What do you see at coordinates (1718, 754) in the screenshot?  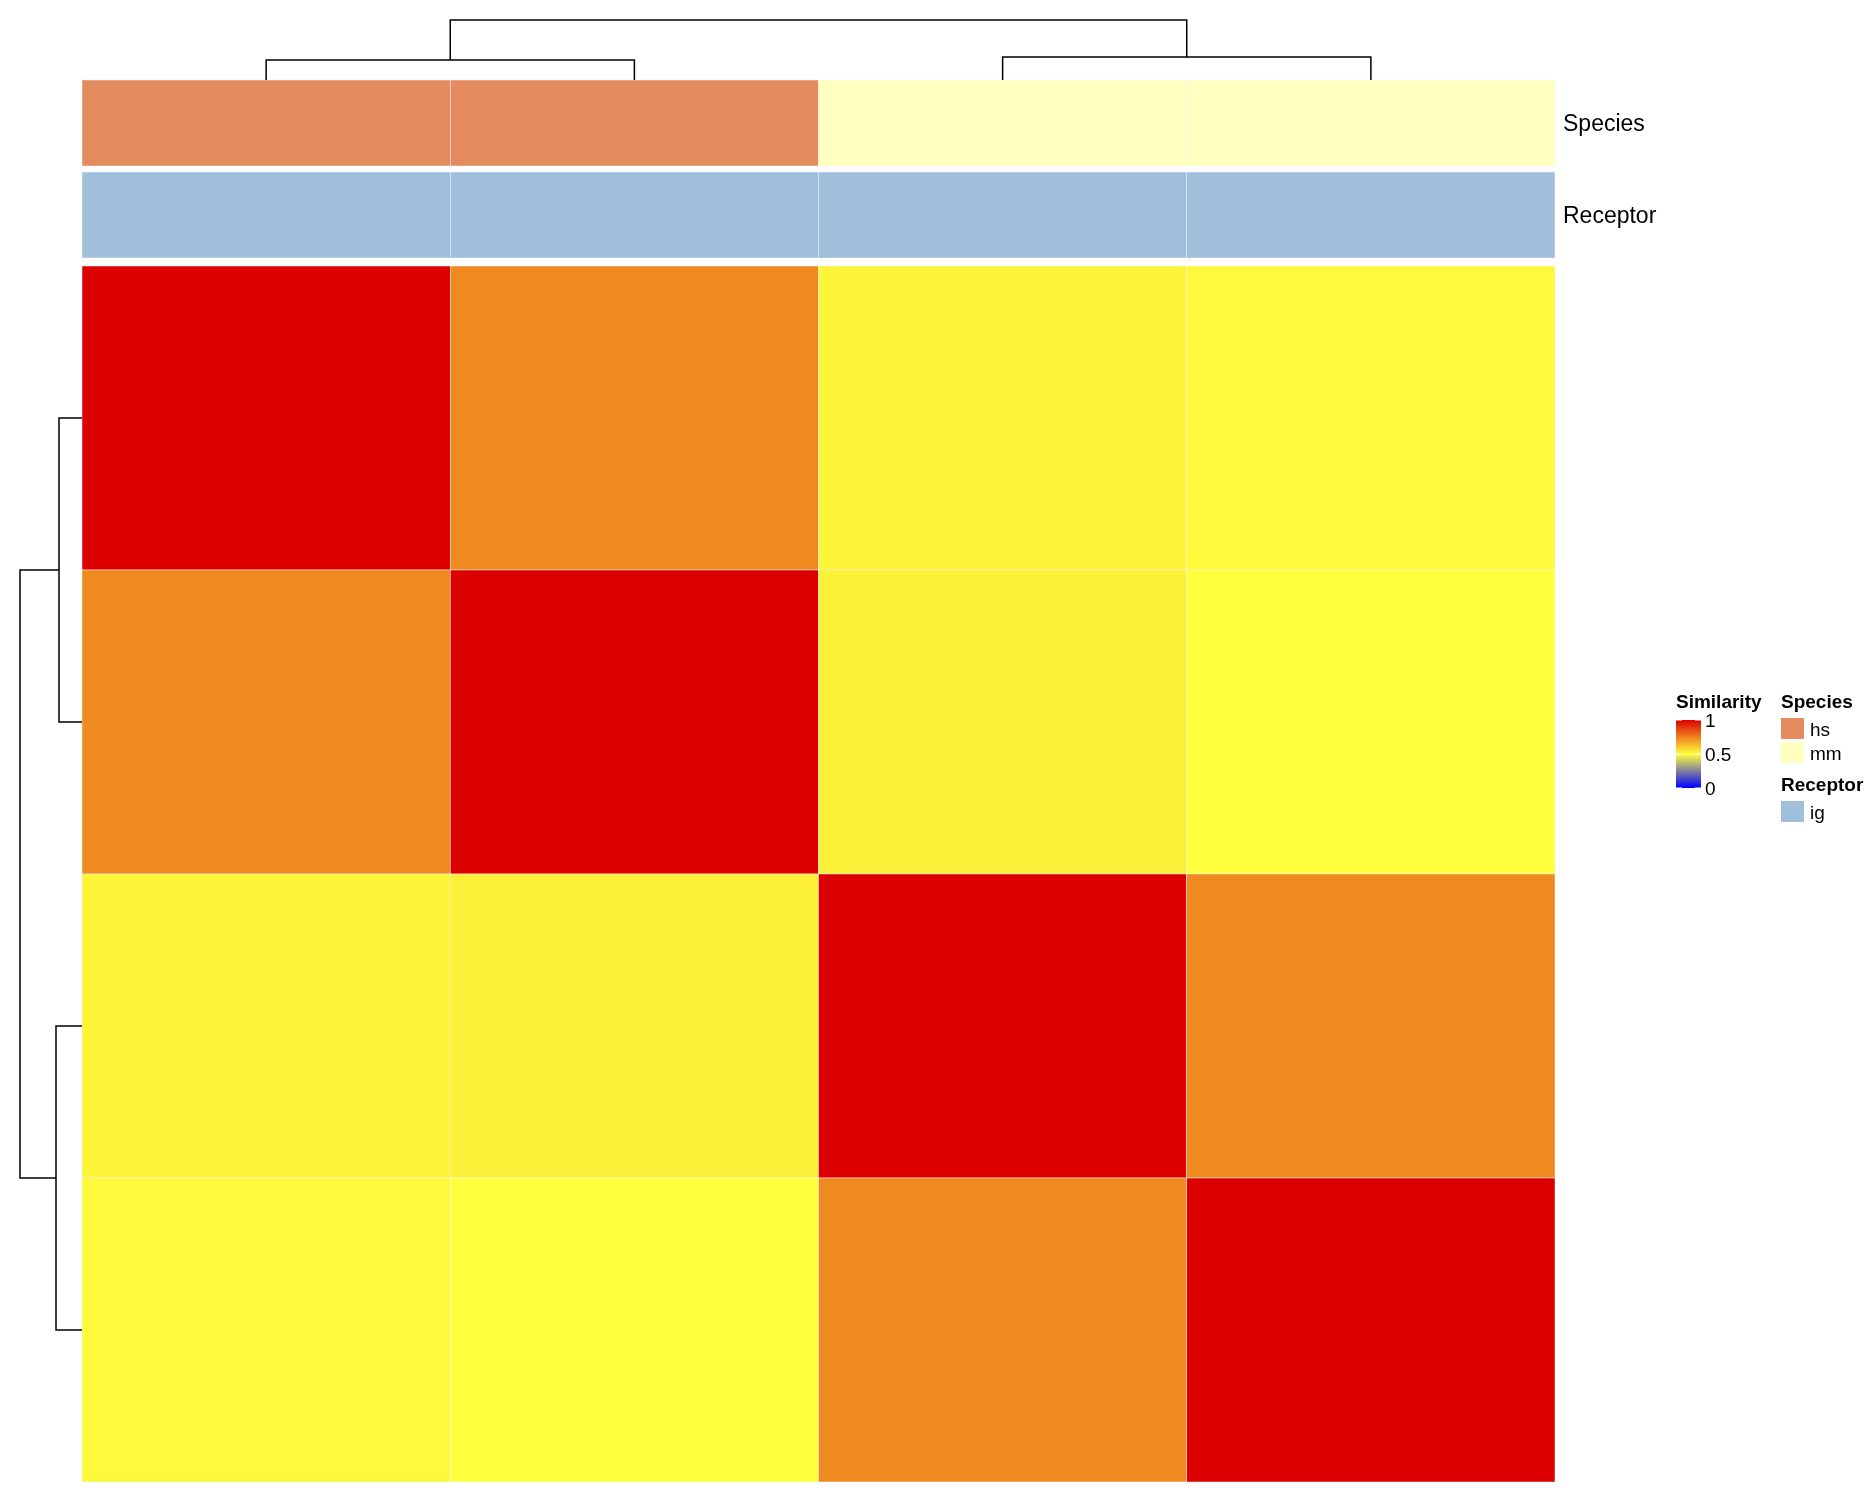 I see `color-bar-label: 0.5` at bounding box center [1718, 754].